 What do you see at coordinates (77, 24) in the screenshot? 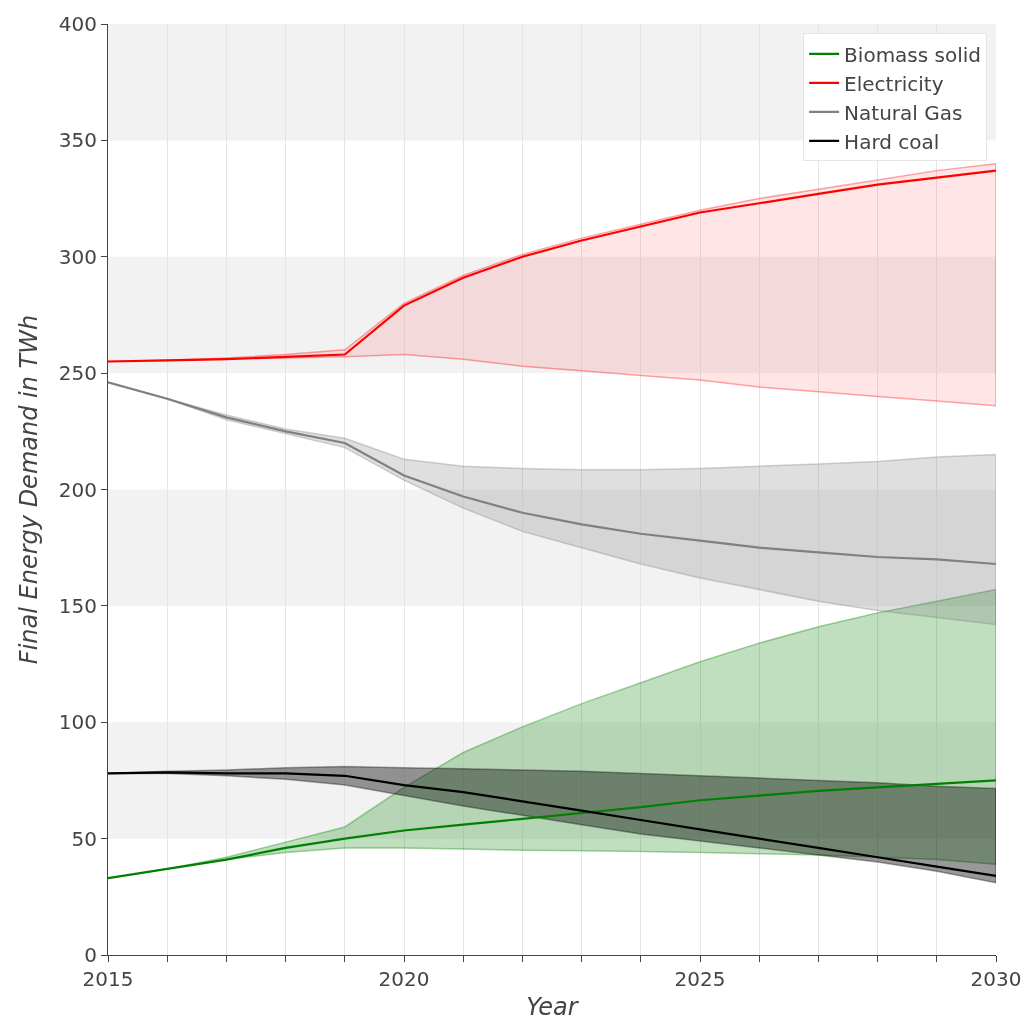
I see `y-tick-label: 400` at bounding box center [77, 24].